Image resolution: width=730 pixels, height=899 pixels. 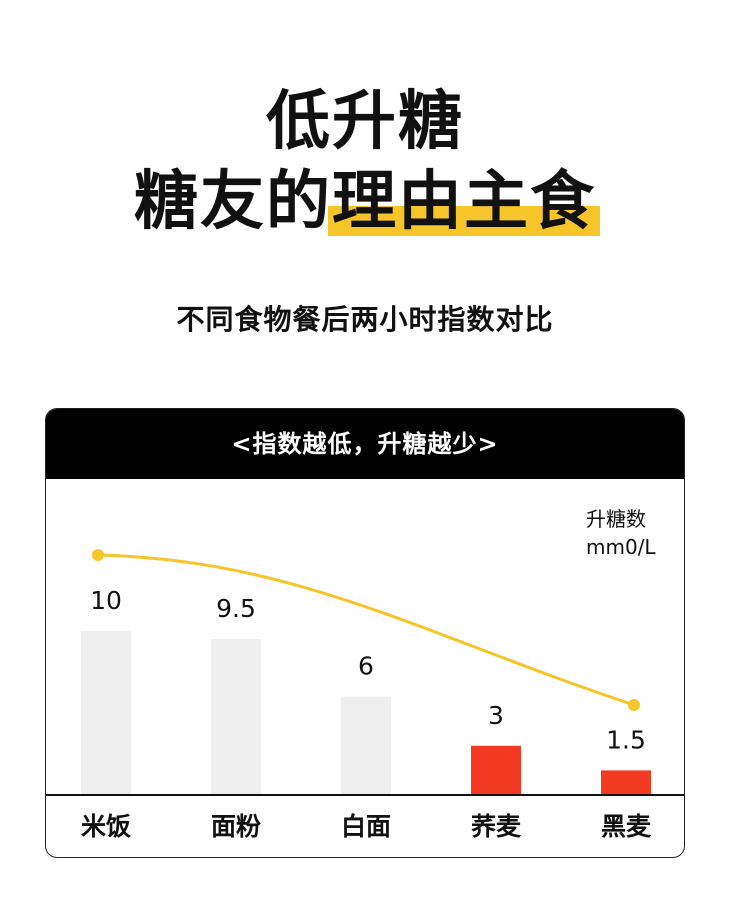 What do you see at coordinates (98, 555) in the screenshot?
I see `trend-start-dot` at bounding box center [98, 555].